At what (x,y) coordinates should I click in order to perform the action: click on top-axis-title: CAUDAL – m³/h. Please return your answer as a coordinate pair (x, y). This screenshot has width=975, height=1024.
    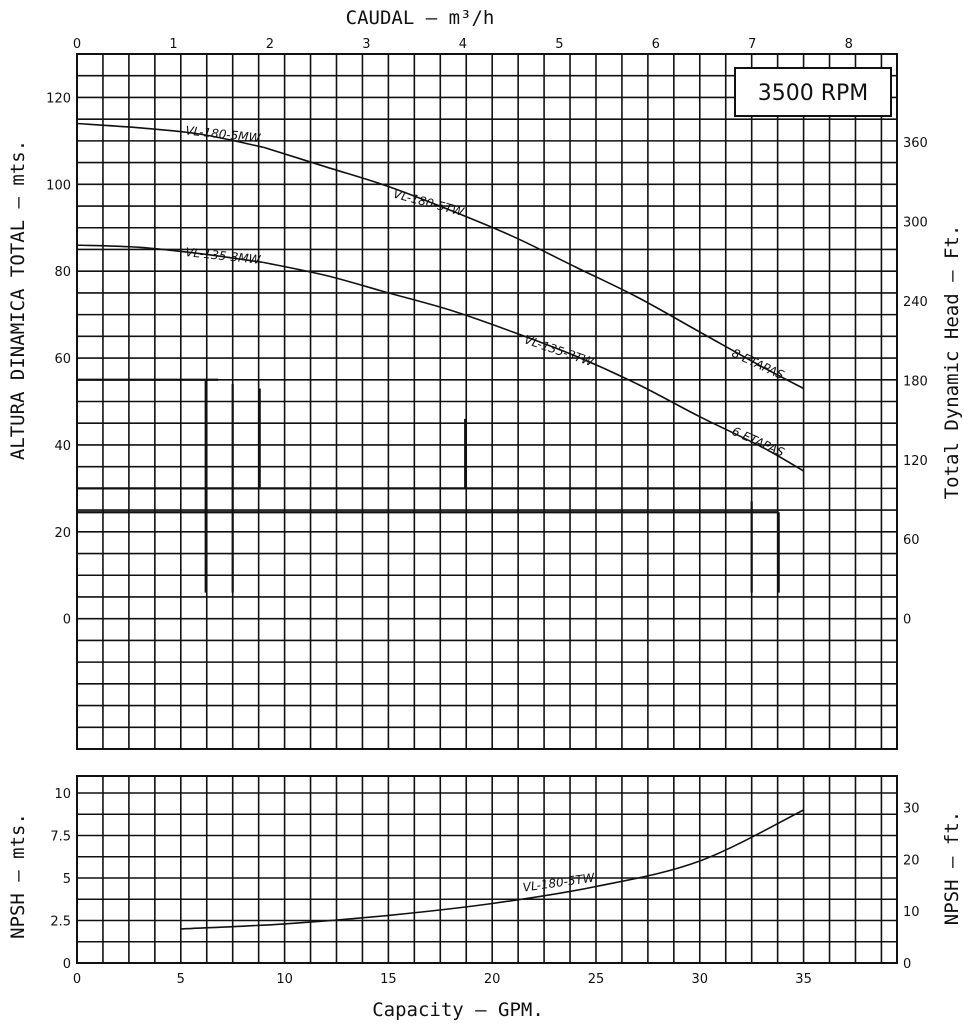
    Looking at the image, I should click on (420, 18).